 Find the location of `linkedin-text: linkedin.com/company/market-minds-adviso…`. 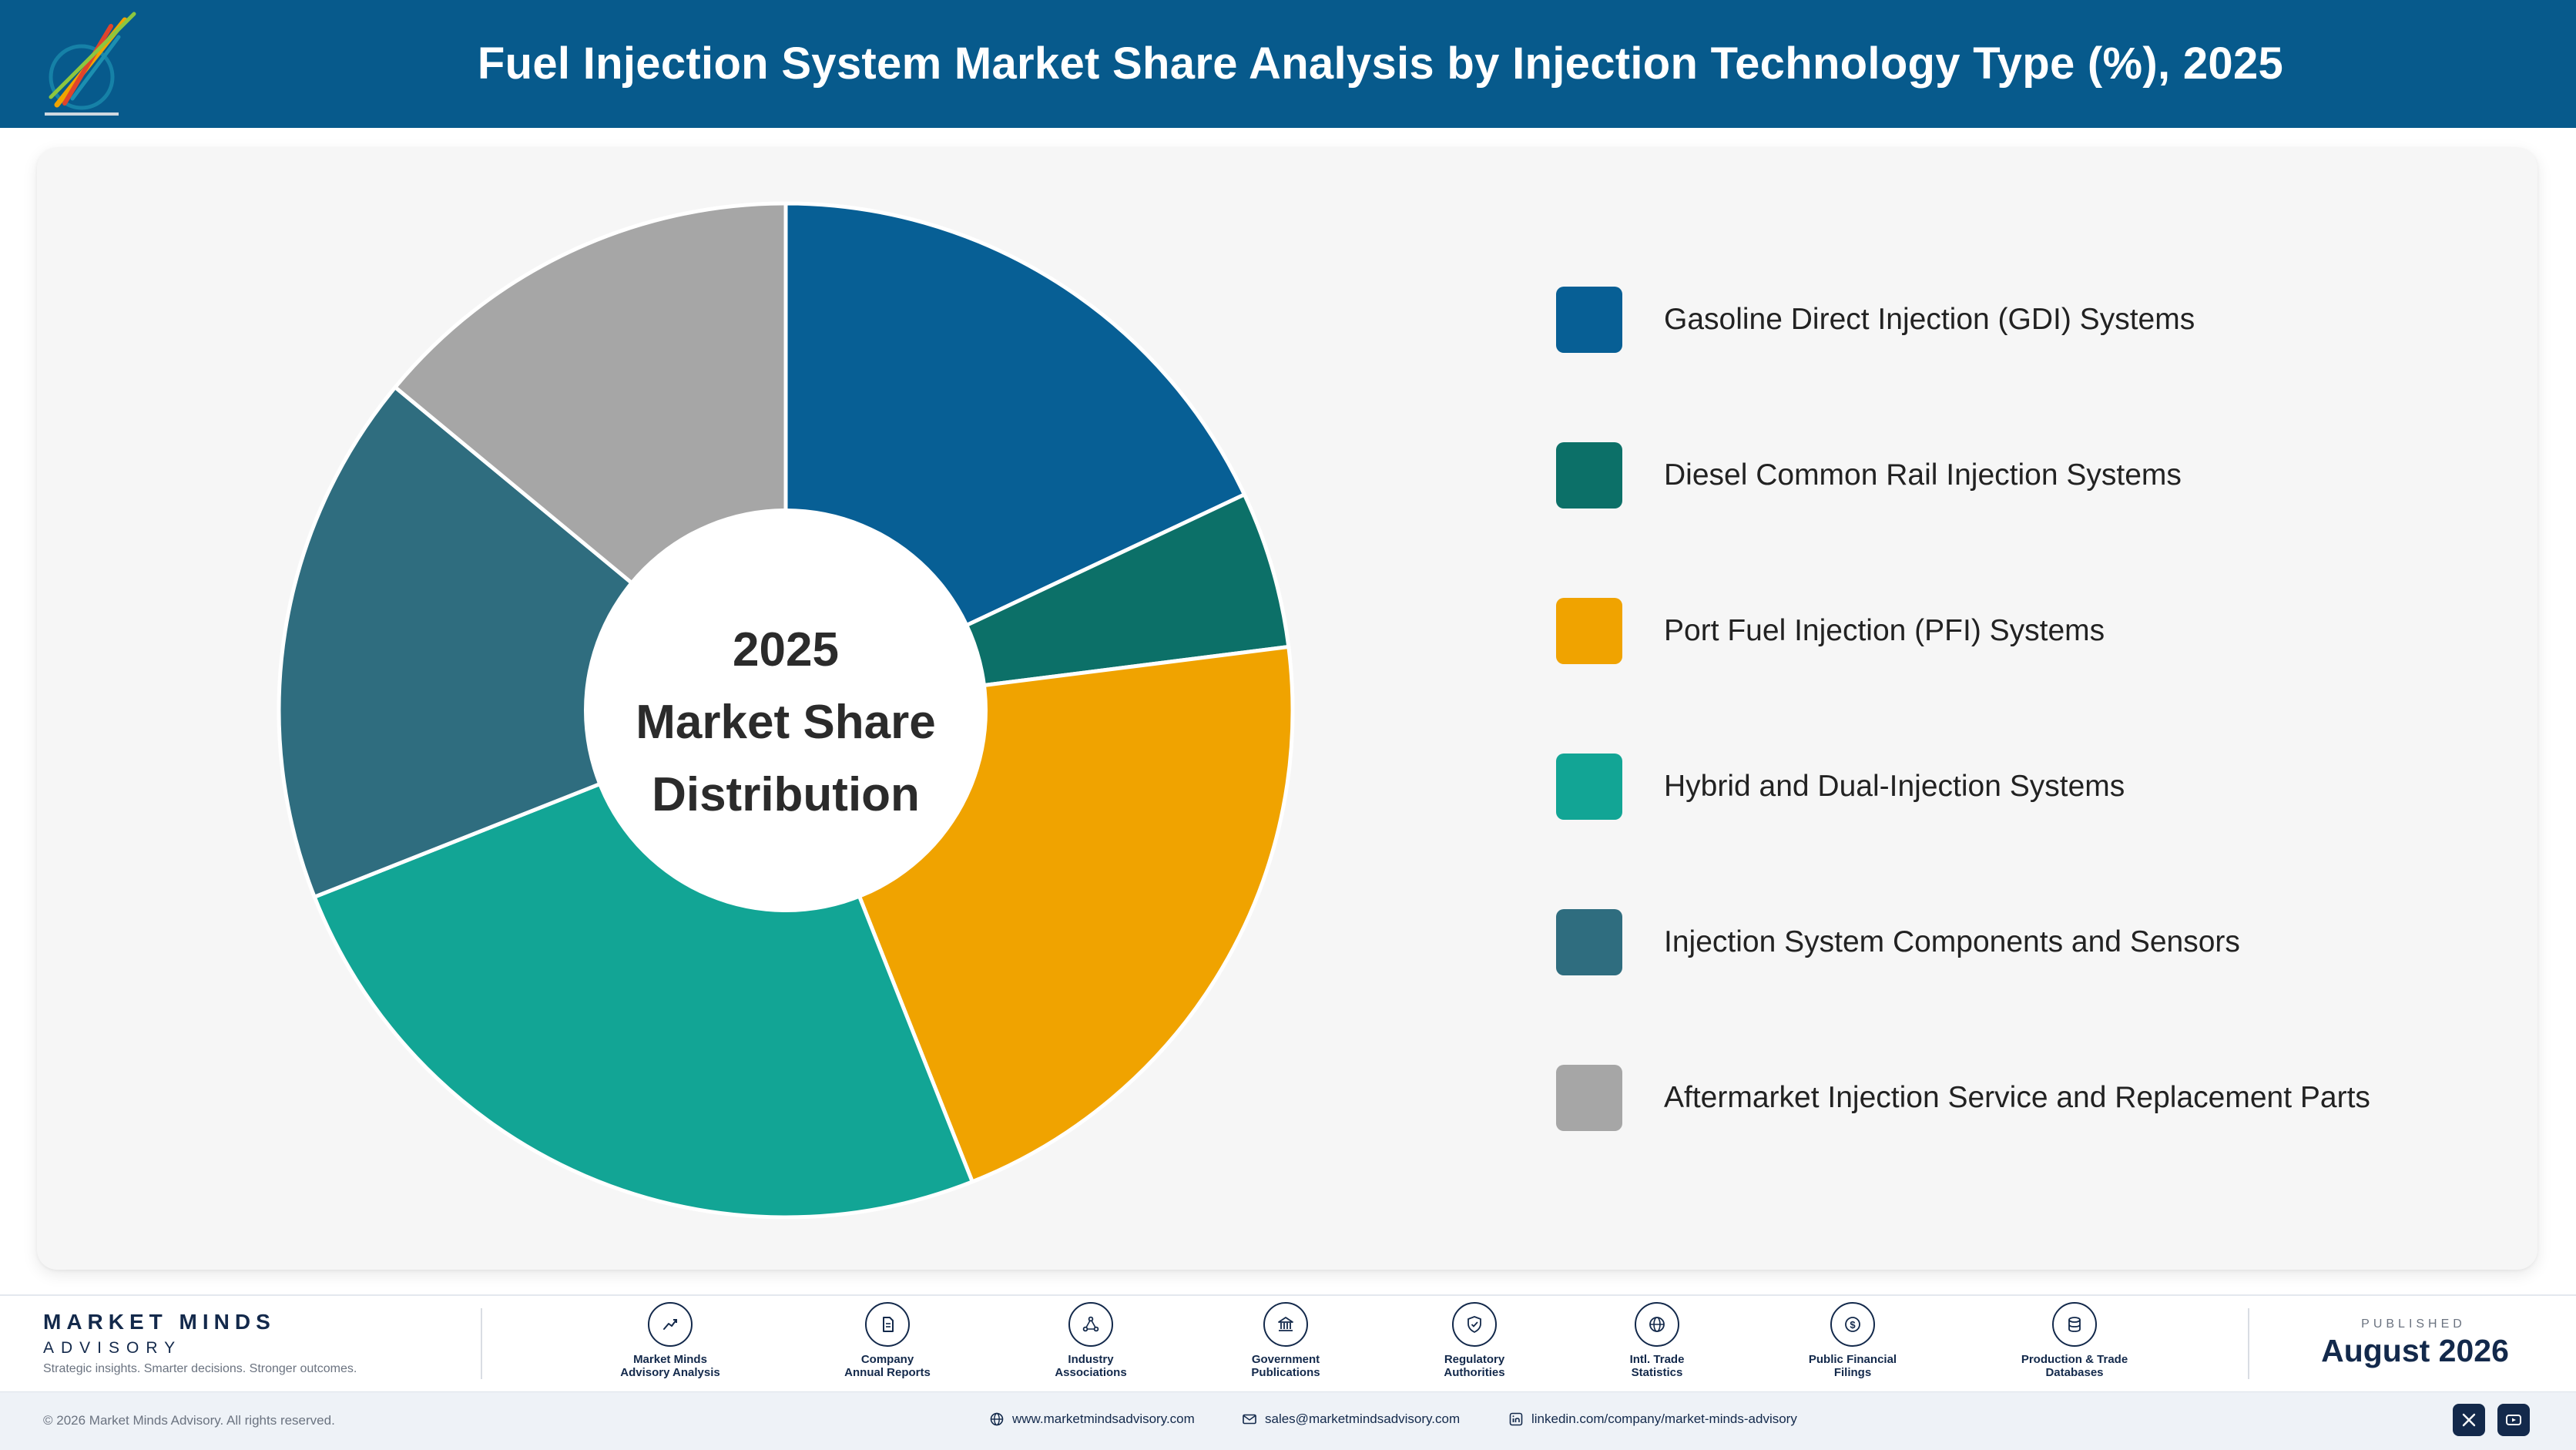

linkedin-text: linkedin.com/company/market-minds-adviso… is located at coordinates (1664, 1418).